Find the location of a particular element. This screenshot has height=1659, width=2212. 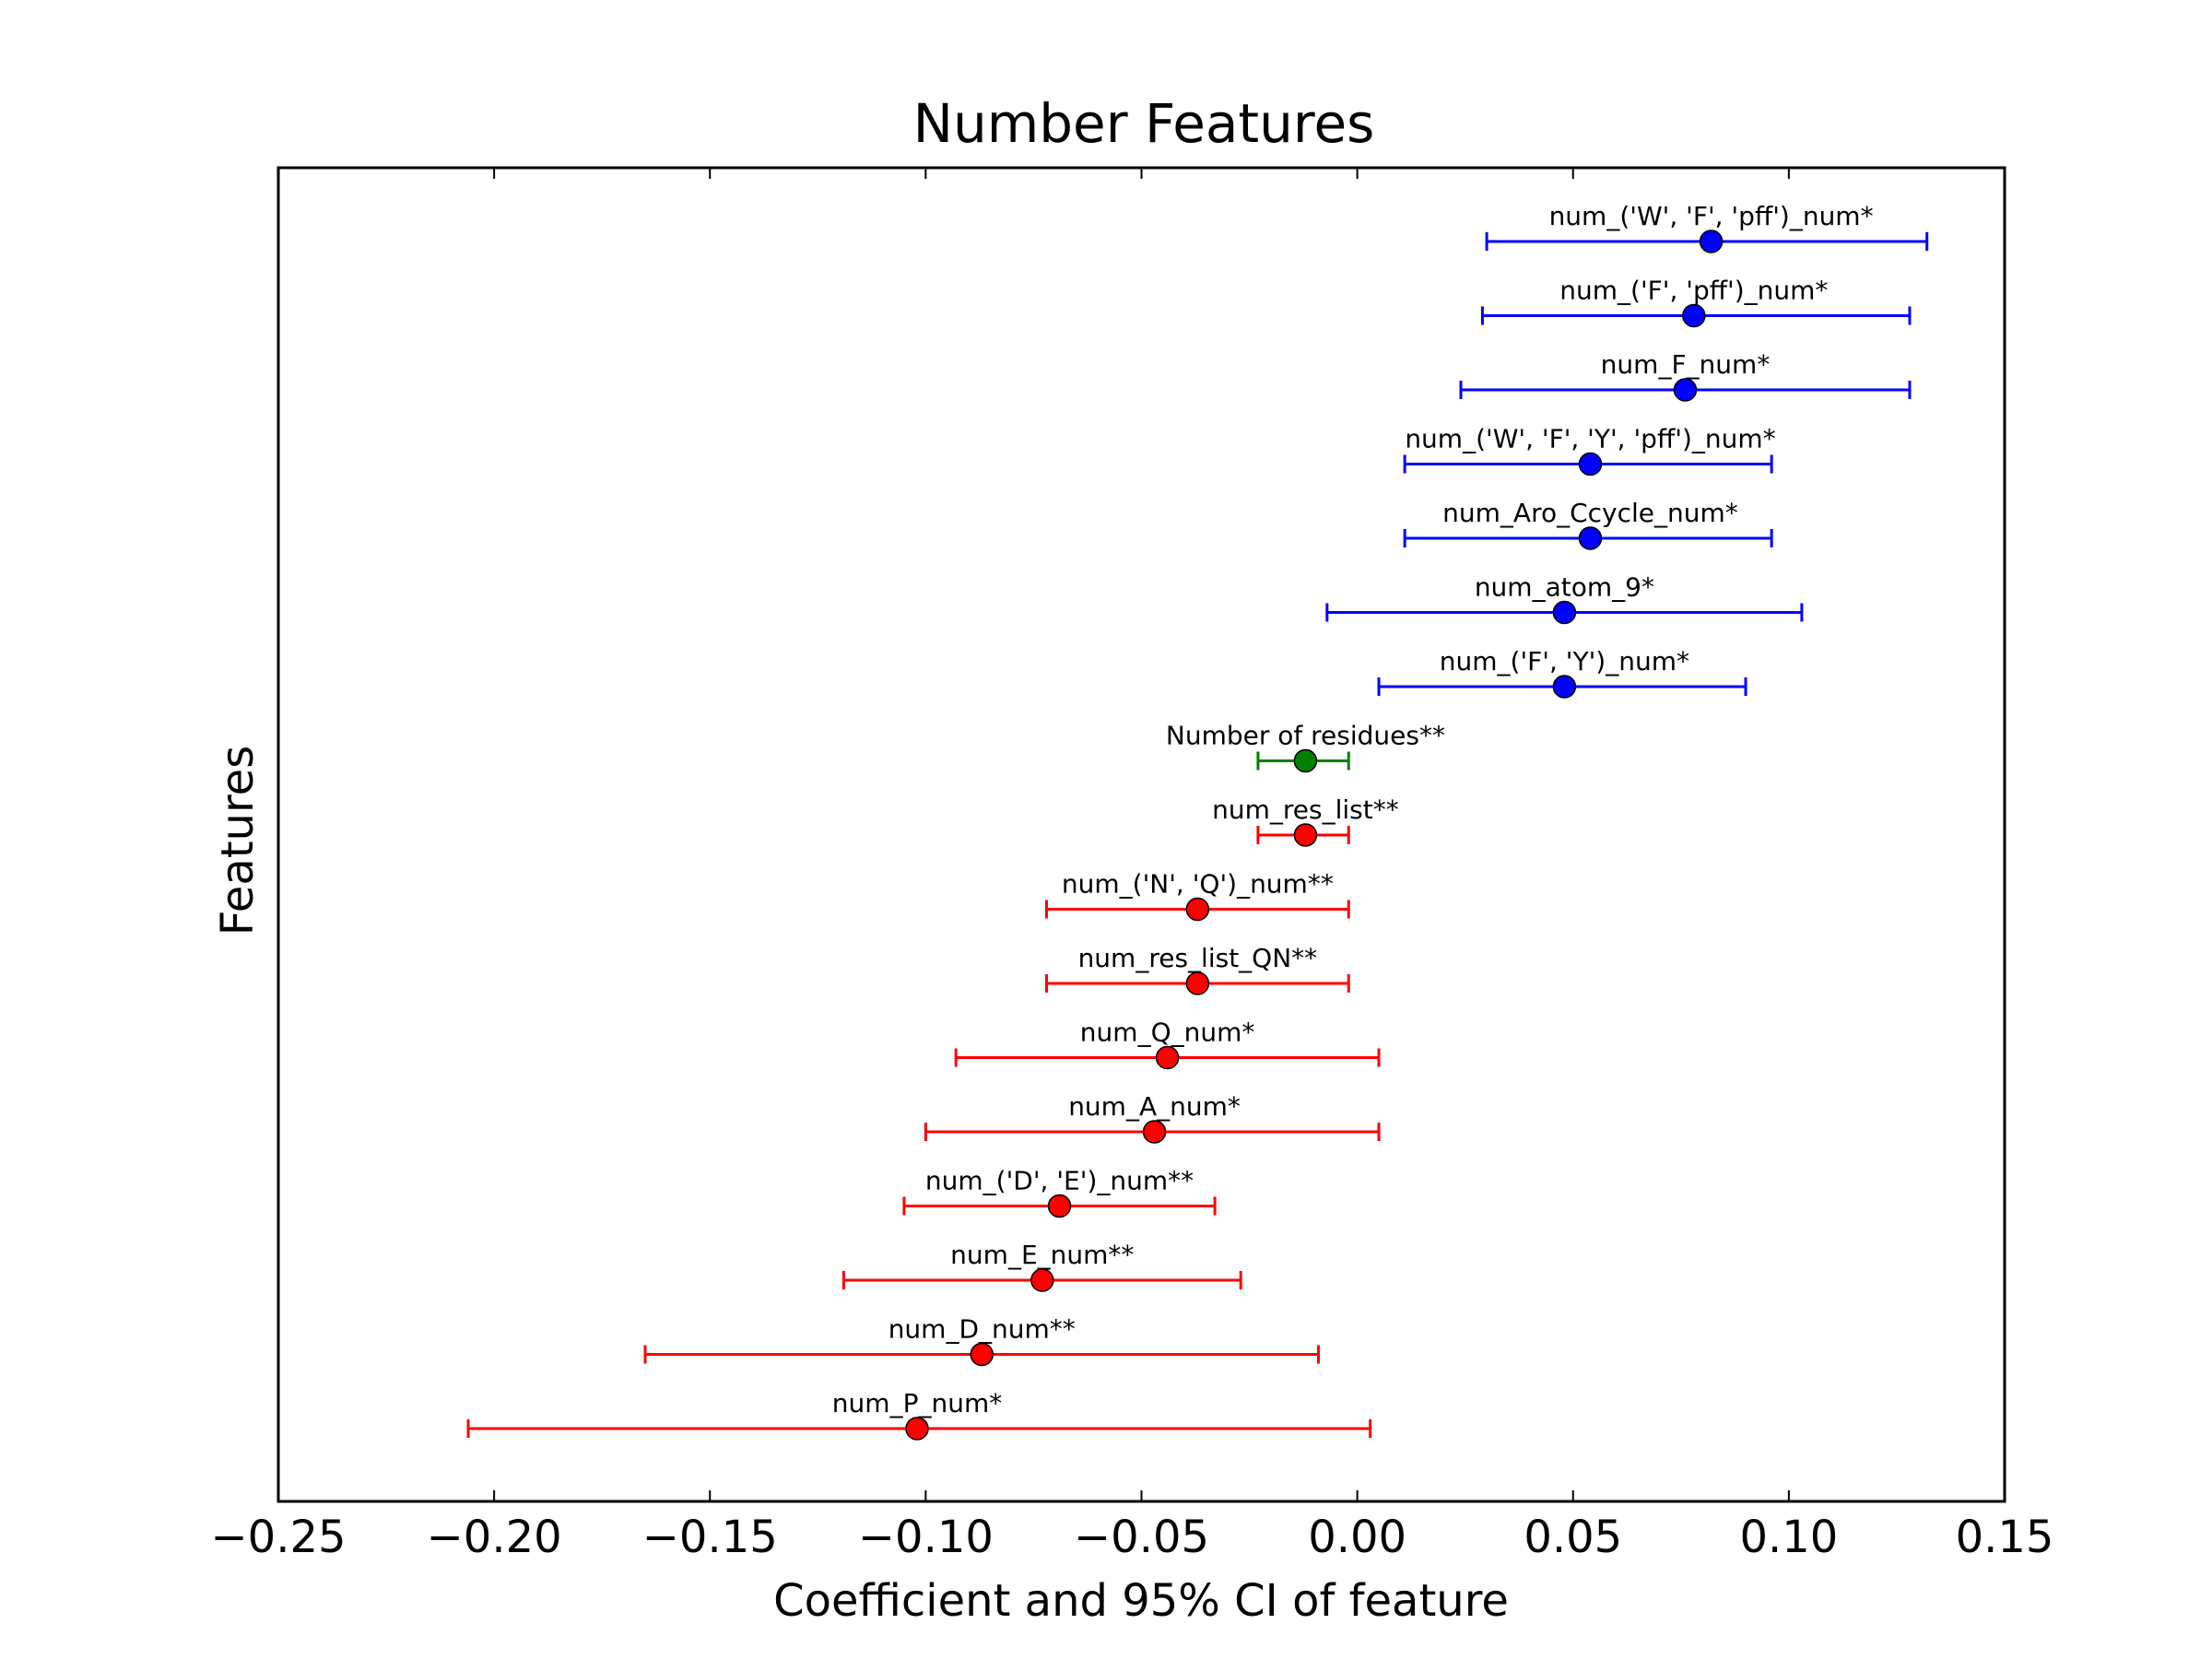

feature-label: num_('F', 'Y')_num* is located at coordinates (1564, 661).